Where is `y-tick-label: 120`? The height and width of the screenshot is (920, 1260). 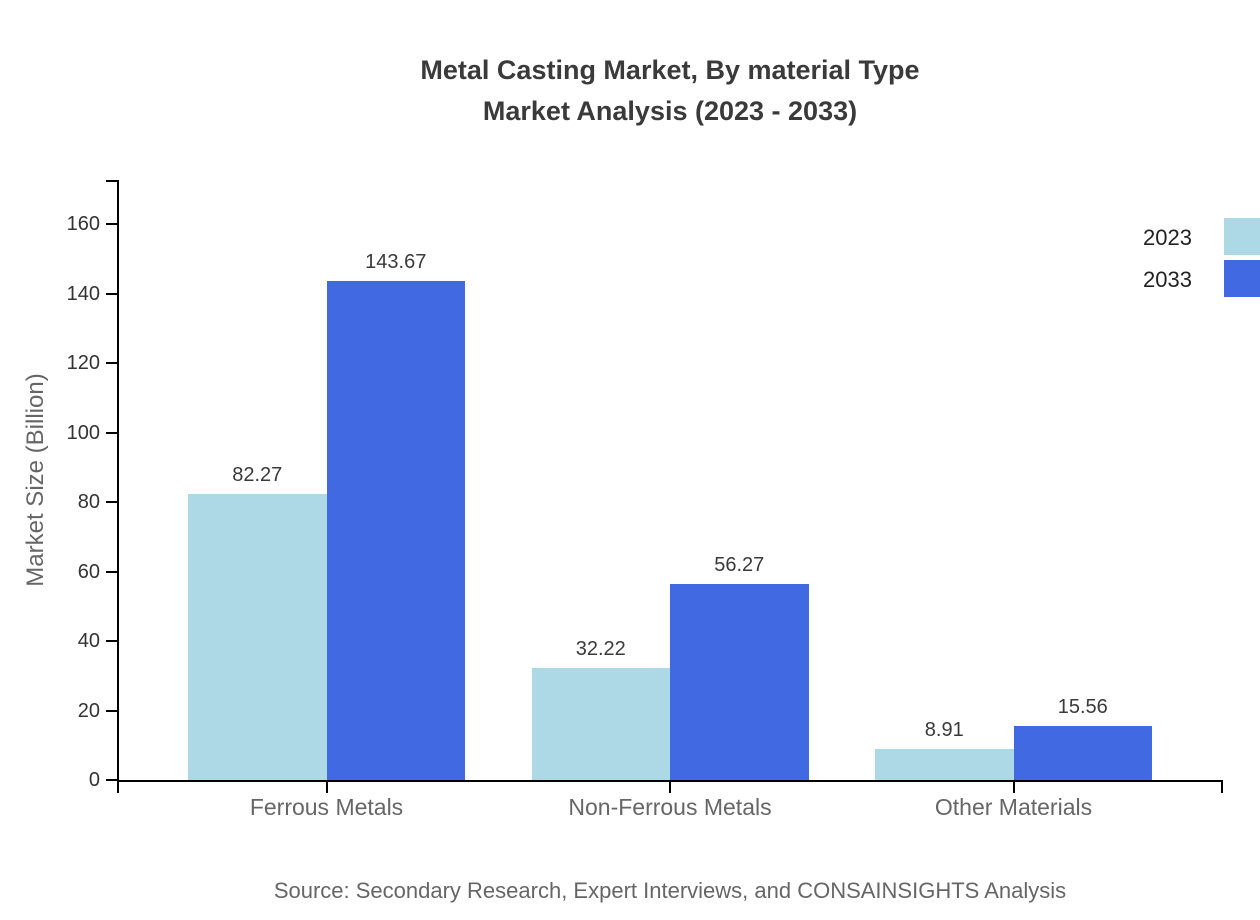
y-tick-label: 120 is located at coordinates (83, 363).